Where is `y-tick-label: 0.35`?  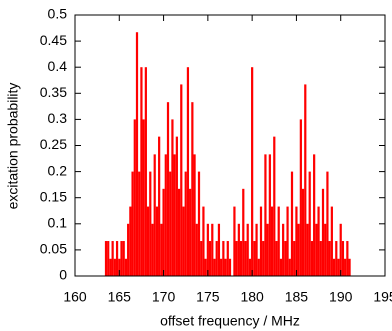 y-tick-label: 0.35 is located at coordinates (53, 92).